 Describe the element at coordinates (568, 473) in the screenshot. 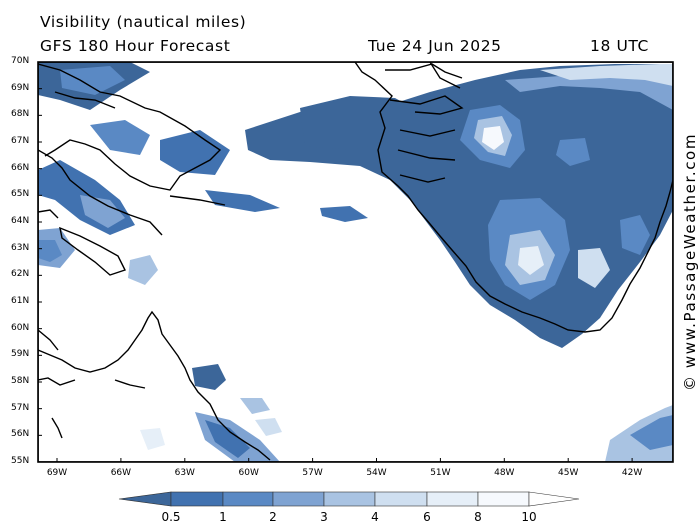

I see `longitude-label: 45W` at that location.